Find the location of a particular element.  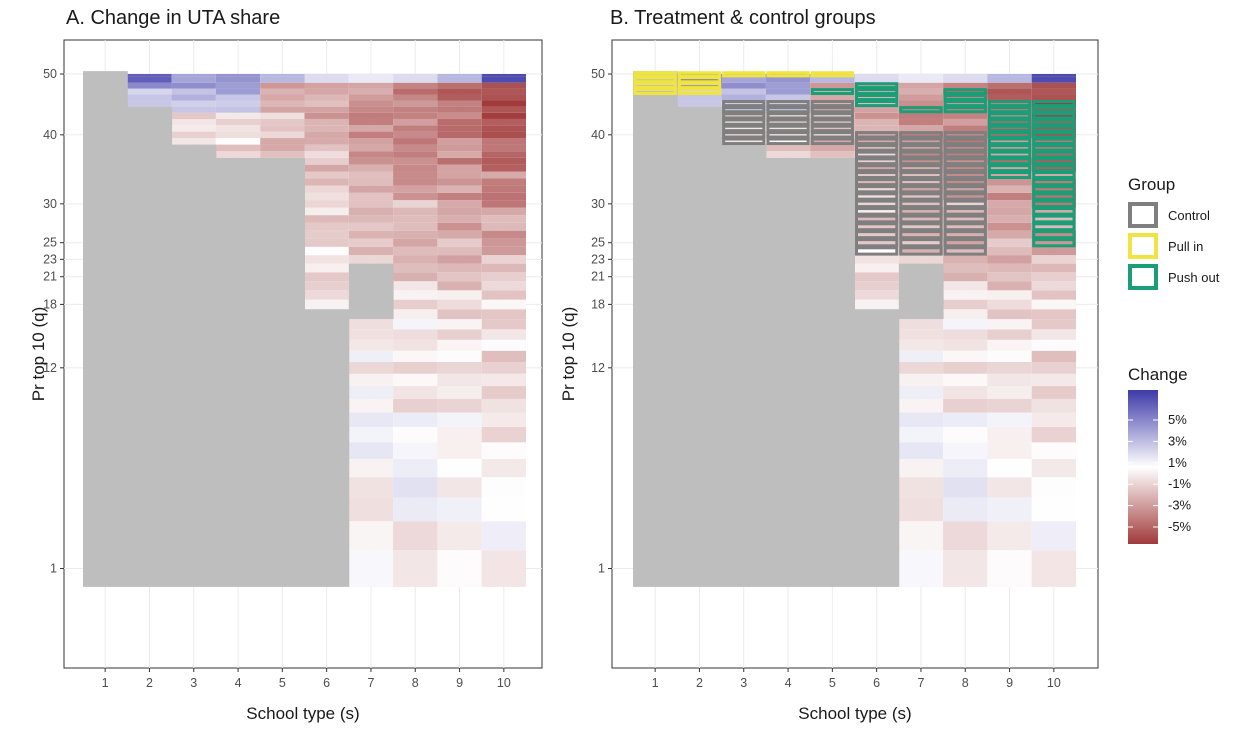

legend-label: Control is located at coordinates (1189, 215).